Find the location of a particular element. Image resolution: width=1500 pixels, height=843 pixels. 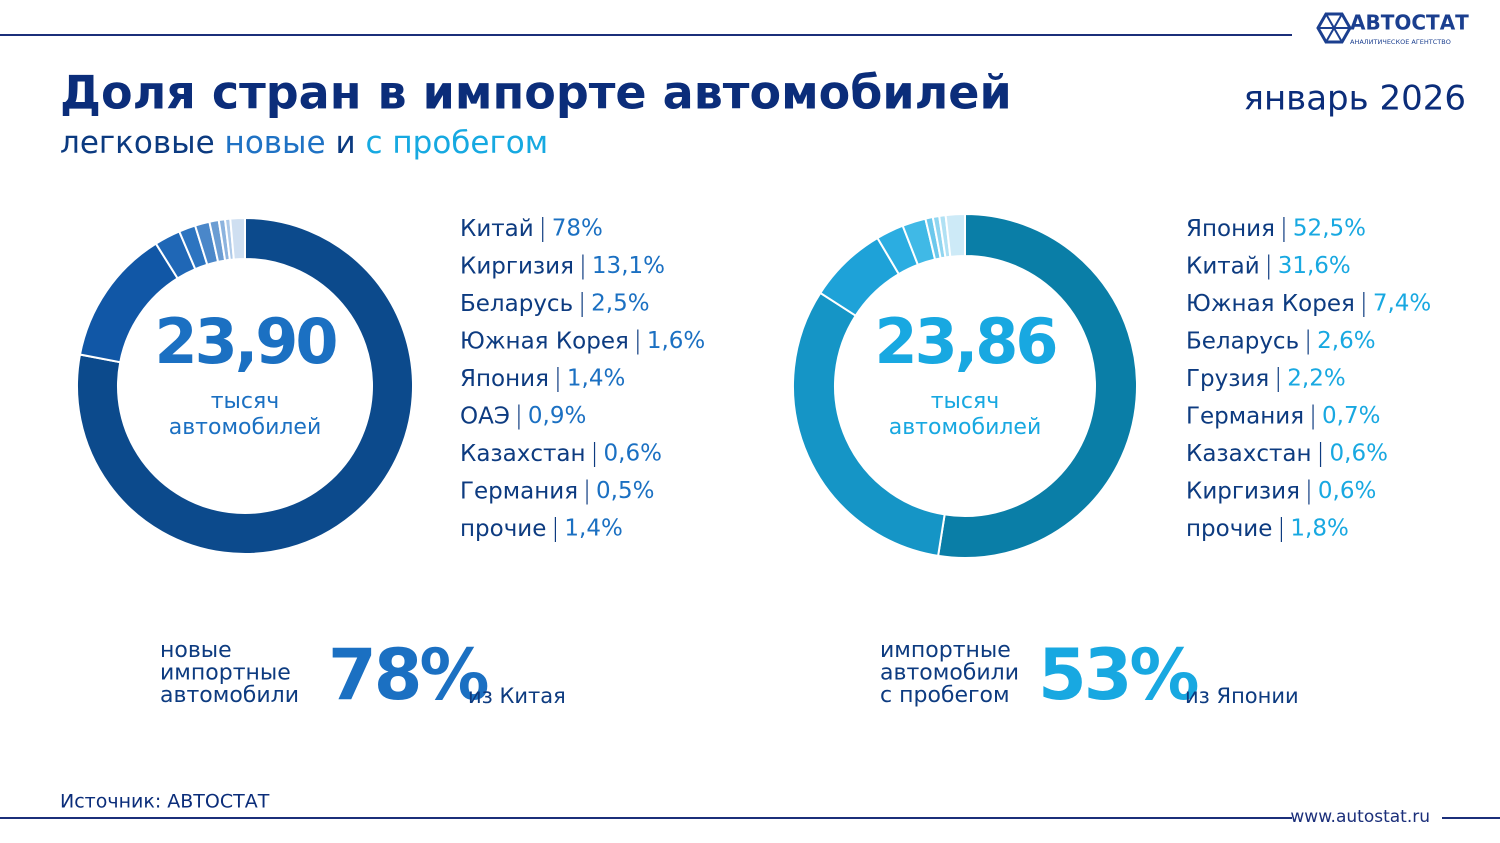

callout-line: новые is located at coordinates (196, 650).